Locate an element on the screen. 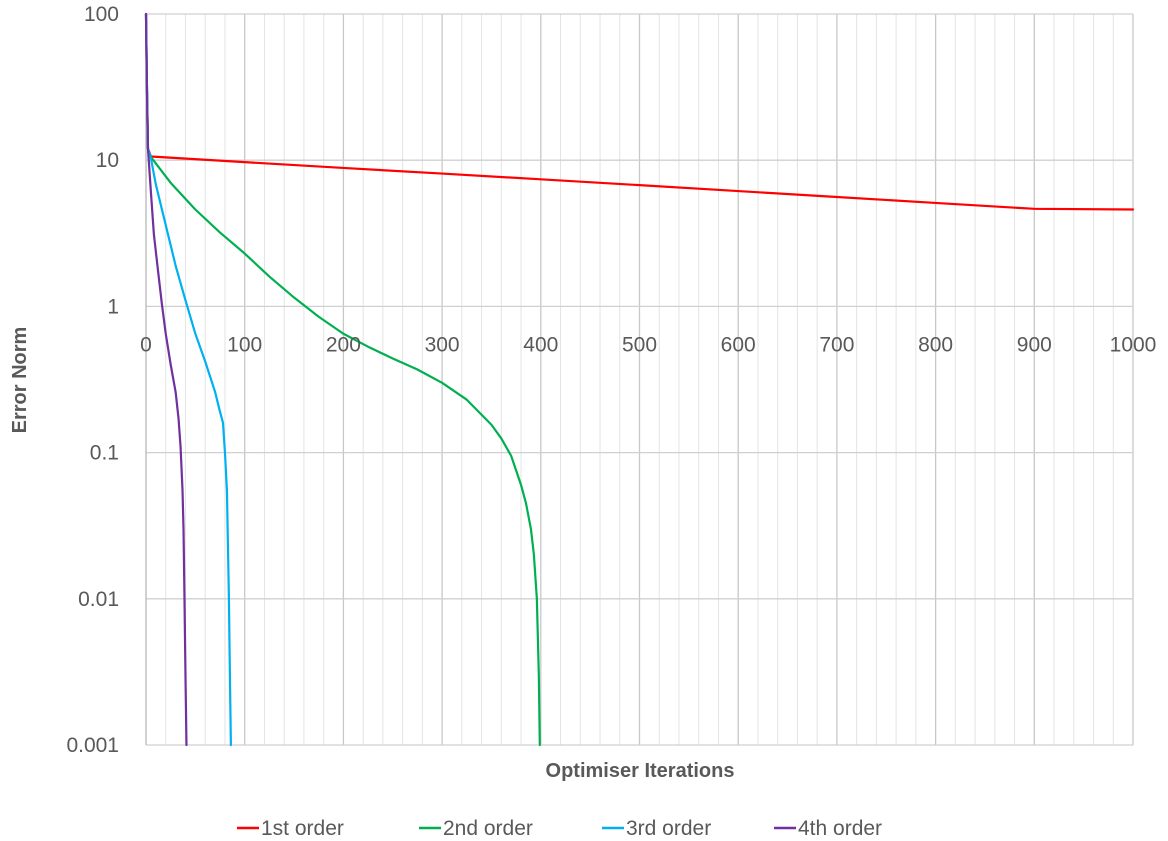 The height and width of the screenshot is (841, 1168). legend-label: 2nd order is located at coordinates (488, 828).